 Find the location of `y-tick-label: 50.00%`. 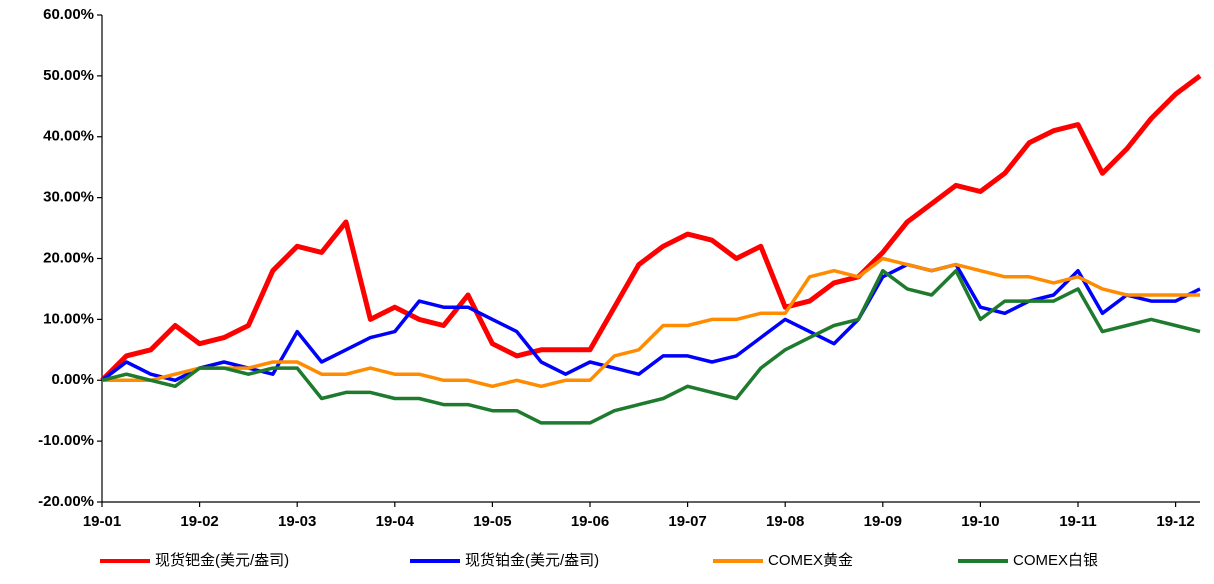

y-tick-label: 50.00% is located at coordinates (68, 75).